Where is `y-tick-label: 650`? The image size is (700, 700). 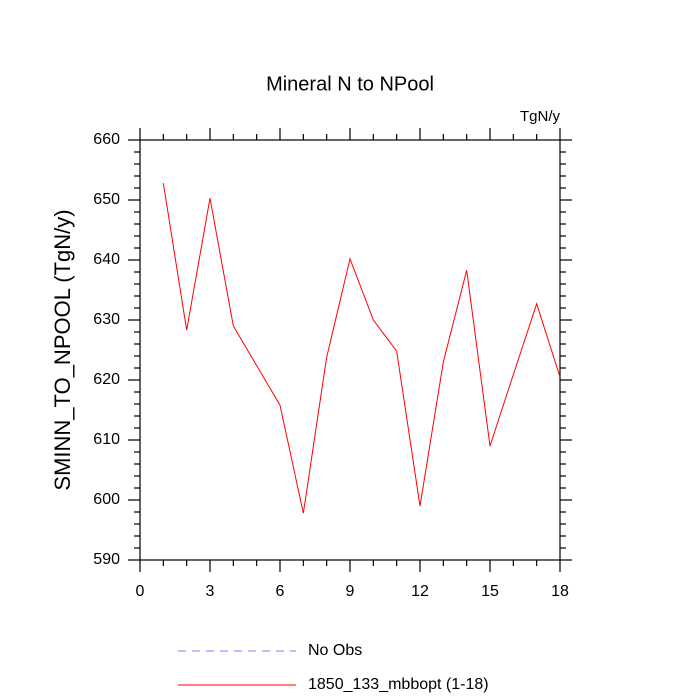
y-tick-label: 650 is located at coordinates (106, 199).